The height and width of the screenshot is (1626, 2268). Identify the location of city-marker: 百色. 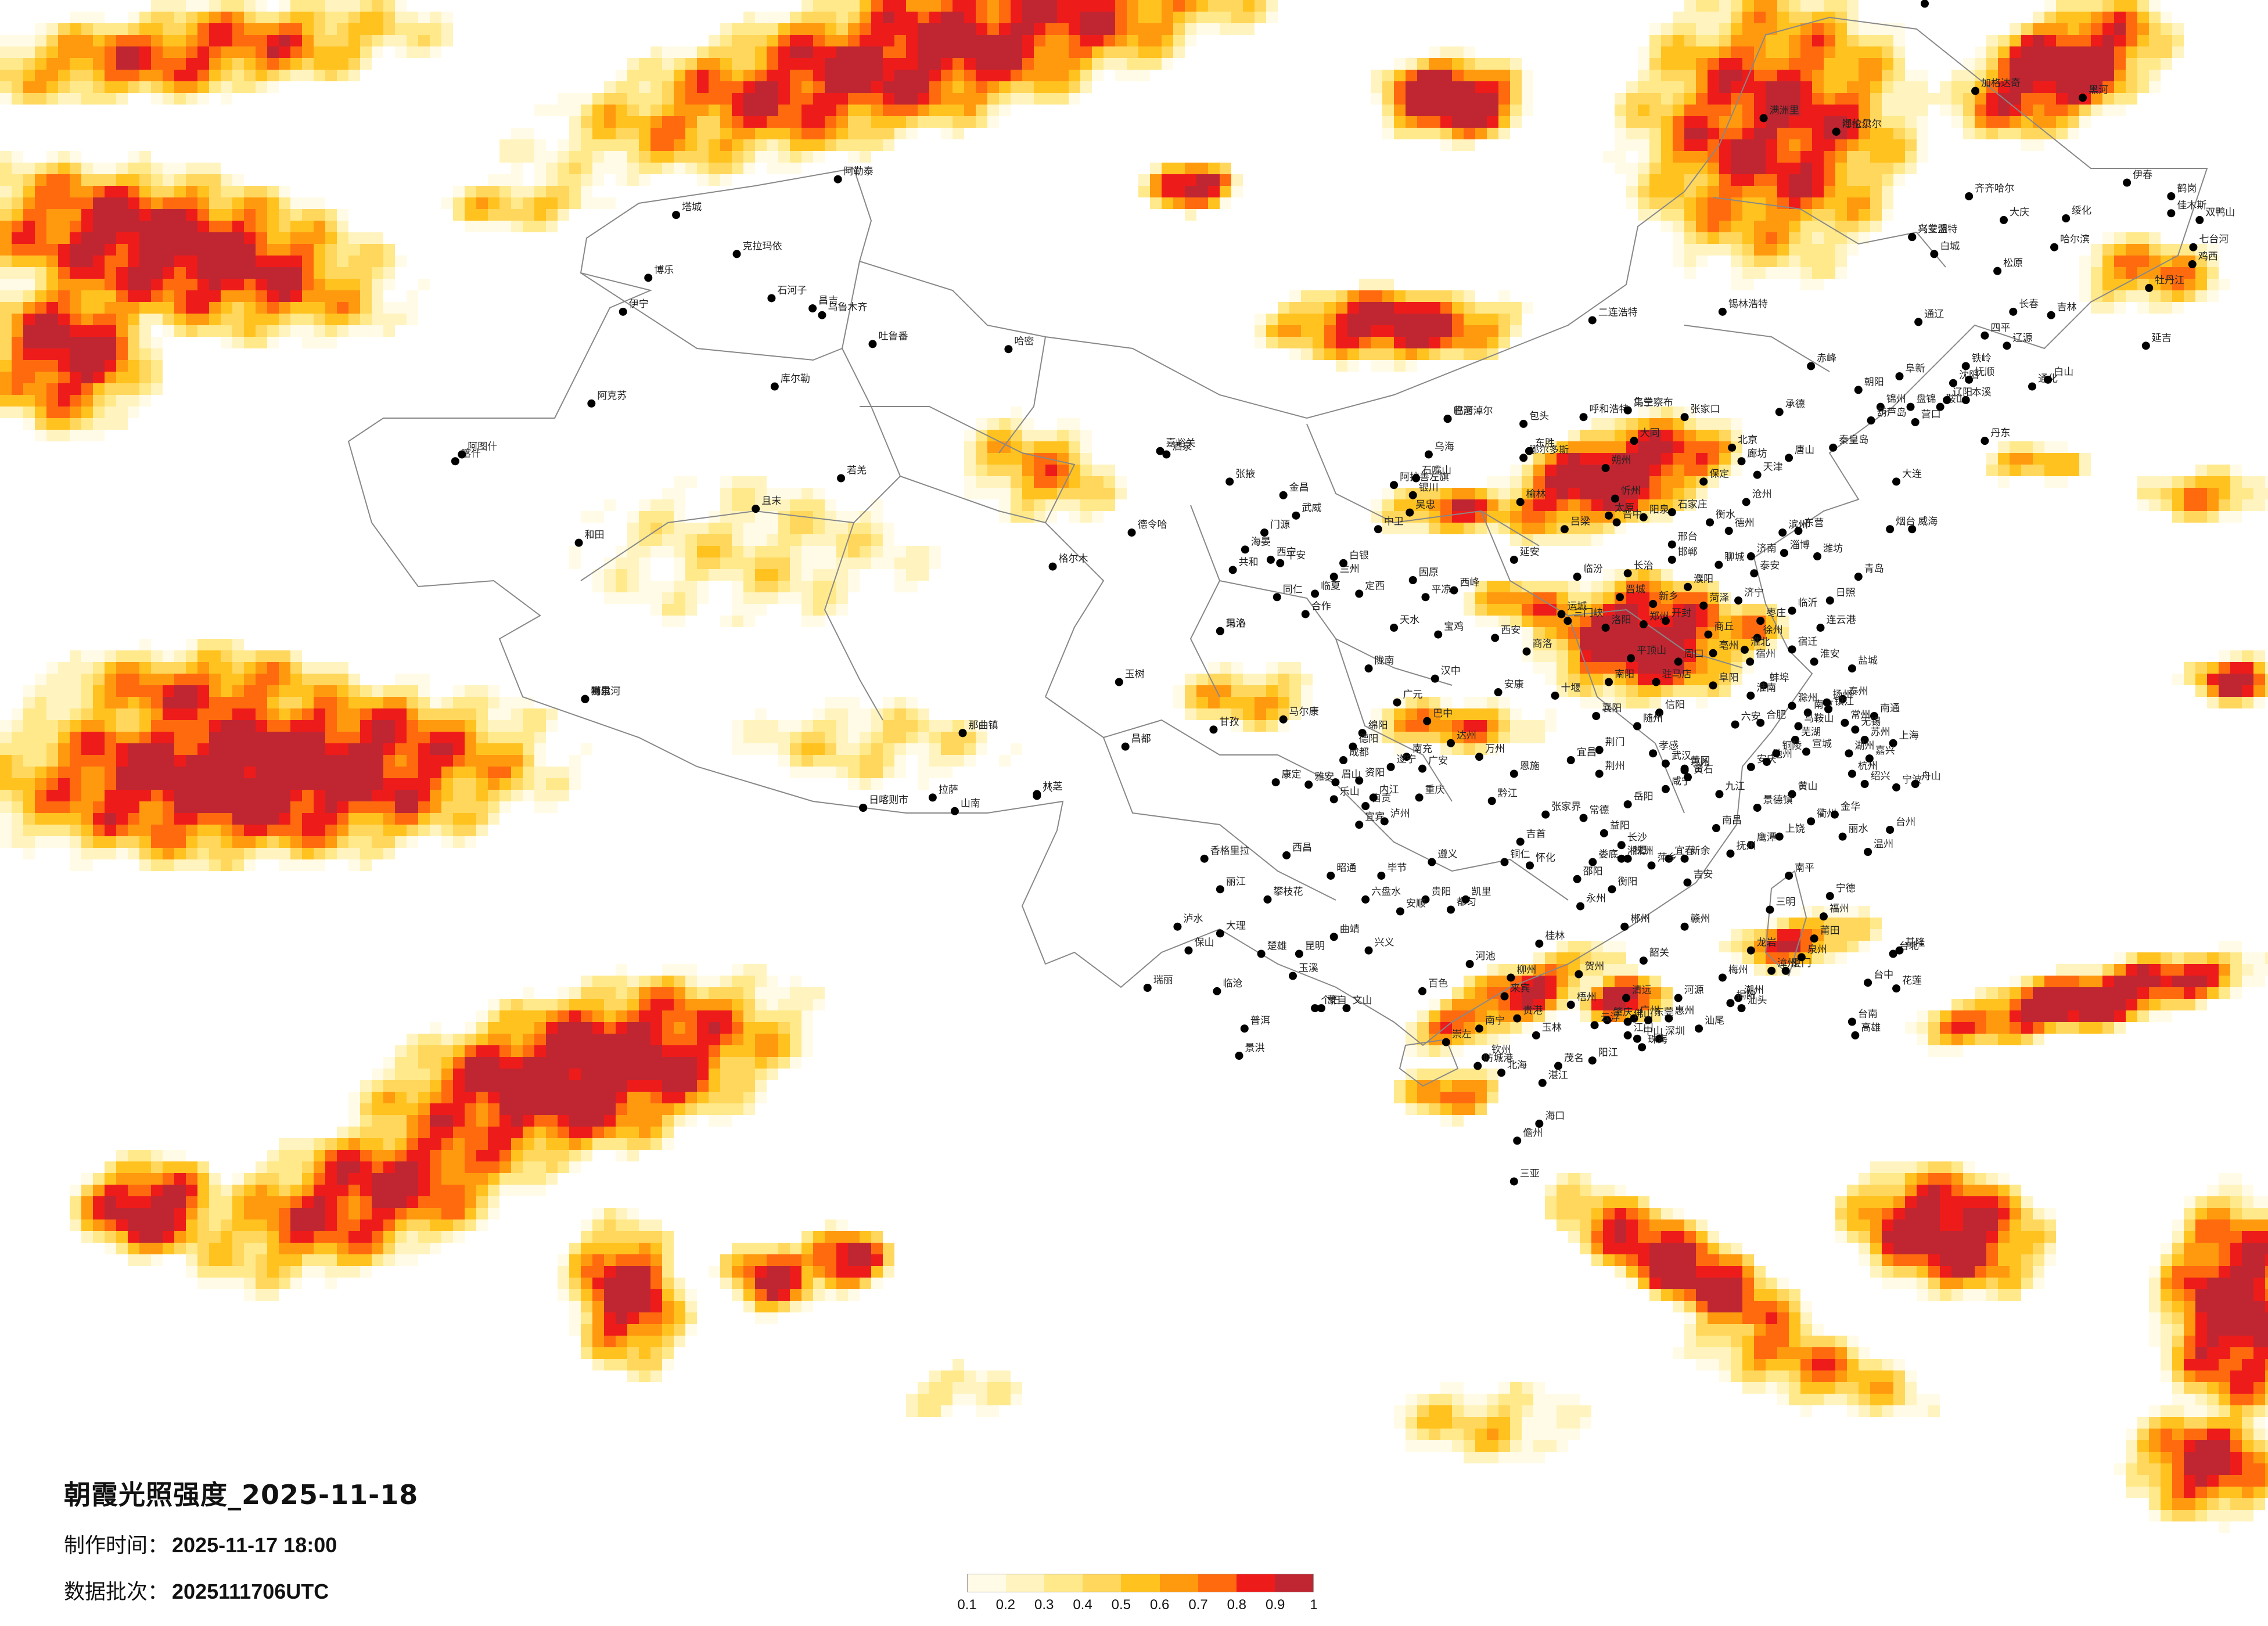
(1433, 986).